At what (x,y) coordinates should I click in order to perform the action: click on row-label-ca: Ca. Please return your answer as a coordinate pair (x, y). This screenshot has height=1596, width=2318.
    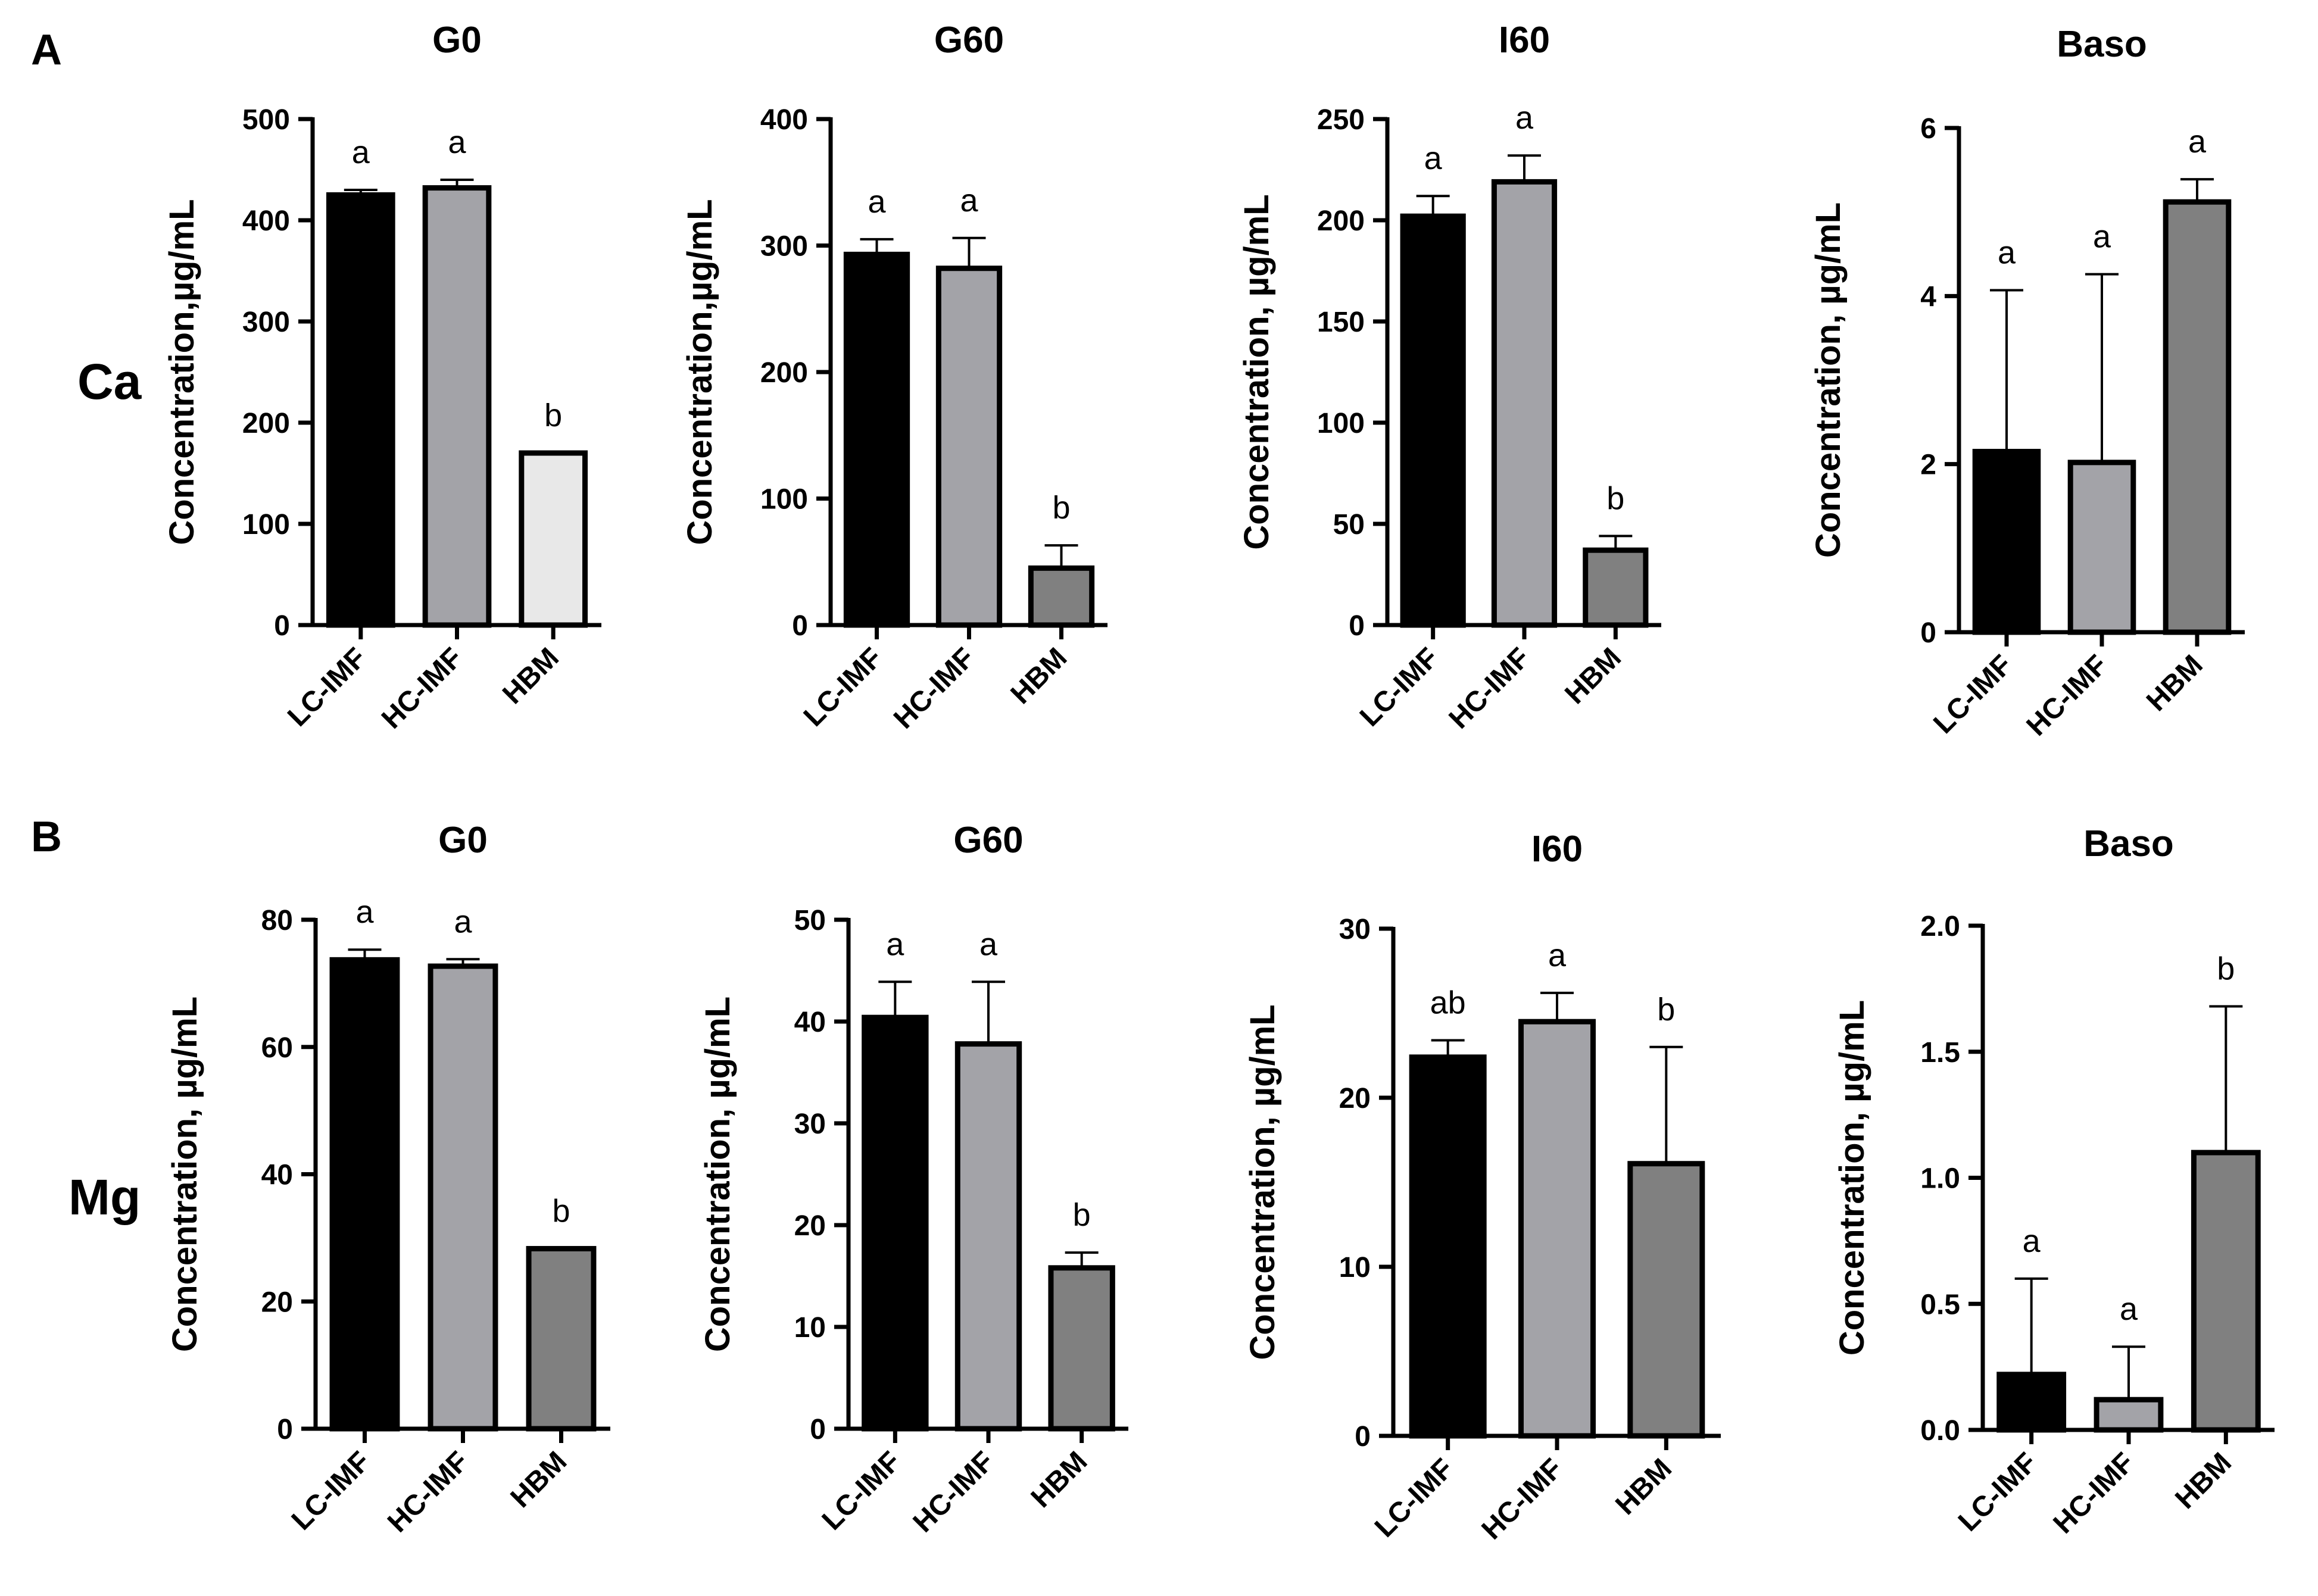
    Looking at the image, I should click on (109, 382).